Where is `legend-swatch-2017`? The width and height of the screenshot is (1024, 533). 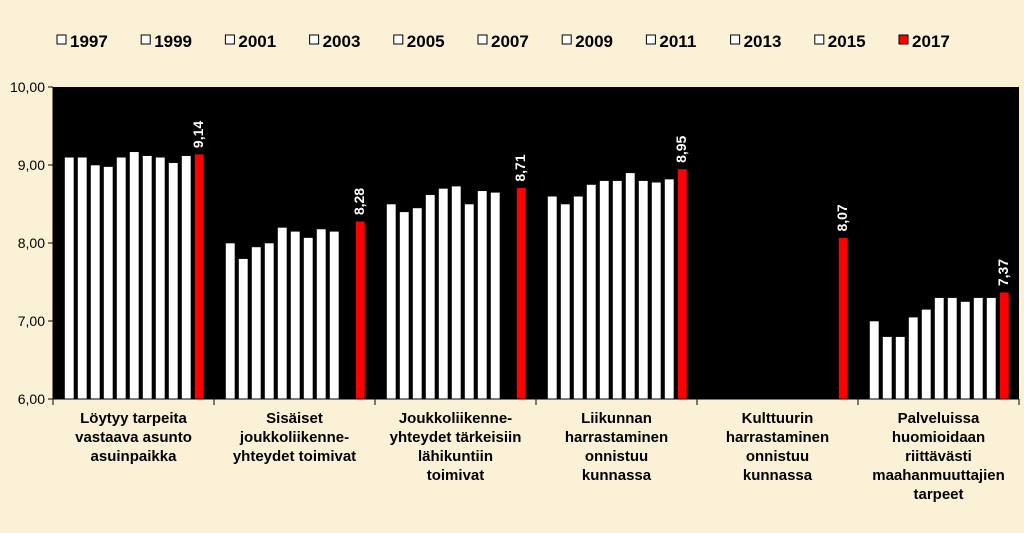
legend-swatch-2017 is located at coordinates (903, 39).